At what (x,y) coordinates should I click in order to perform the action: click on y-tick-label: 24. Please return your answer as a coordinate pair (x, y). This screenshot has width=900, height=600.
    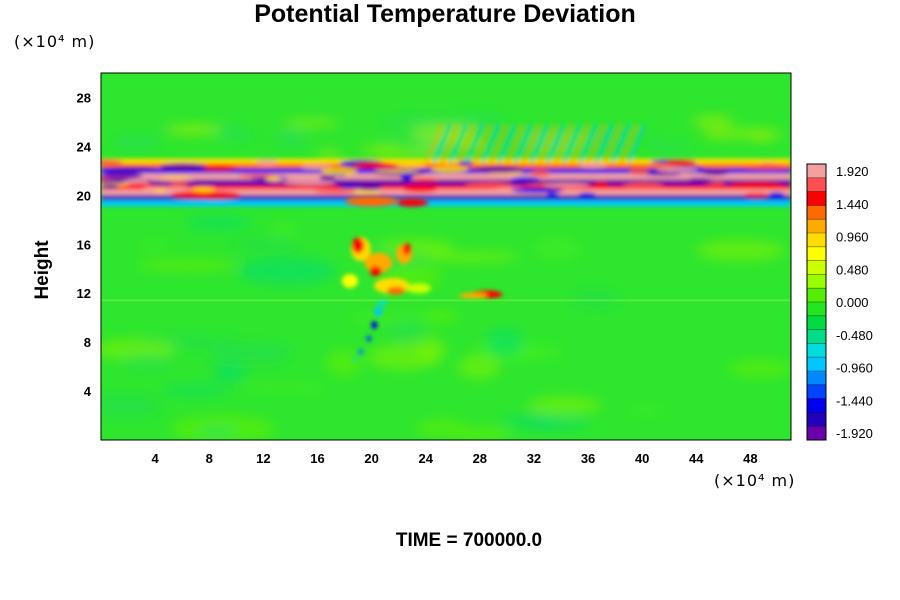
    Looking at the image, I should click on (84, 146).